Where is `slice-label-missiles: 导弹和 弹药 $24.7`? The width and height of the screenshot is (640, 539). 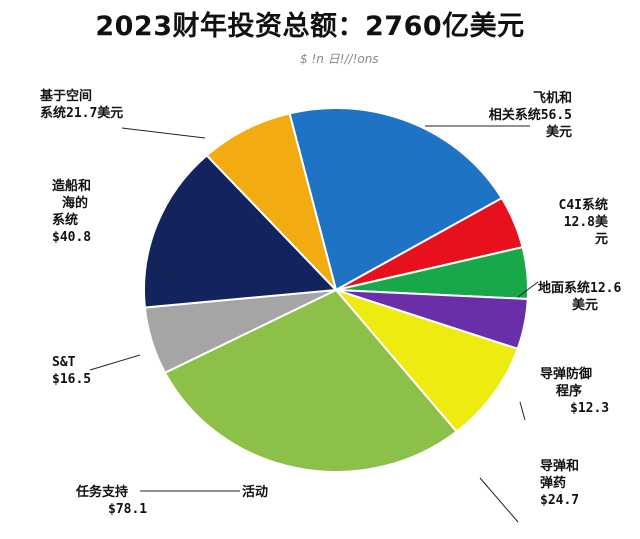
slice-label-missiles: 导弹和 弹药 $24.7 is located at coordinates (560, 483).